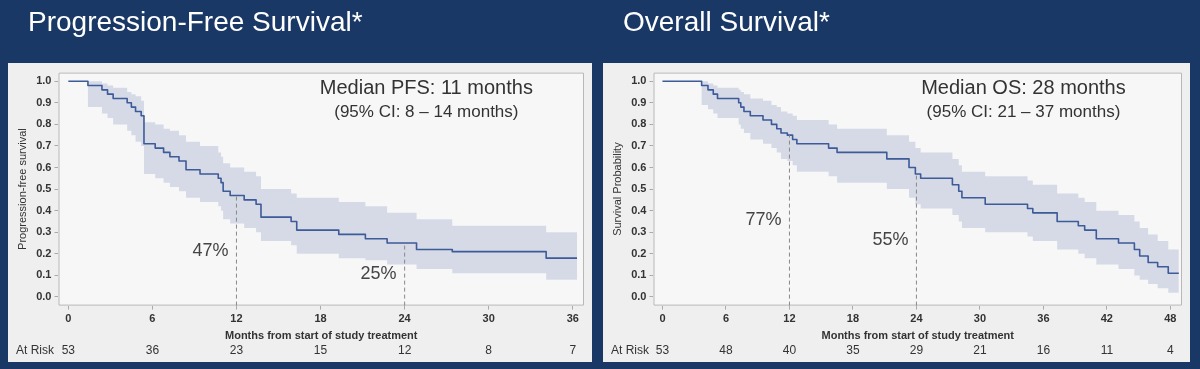 The width and height of the screenshot is (1200, 369). Describe the element at coordinates (210, 249) in the screenshot. I see `annotation: 47%` at that location.